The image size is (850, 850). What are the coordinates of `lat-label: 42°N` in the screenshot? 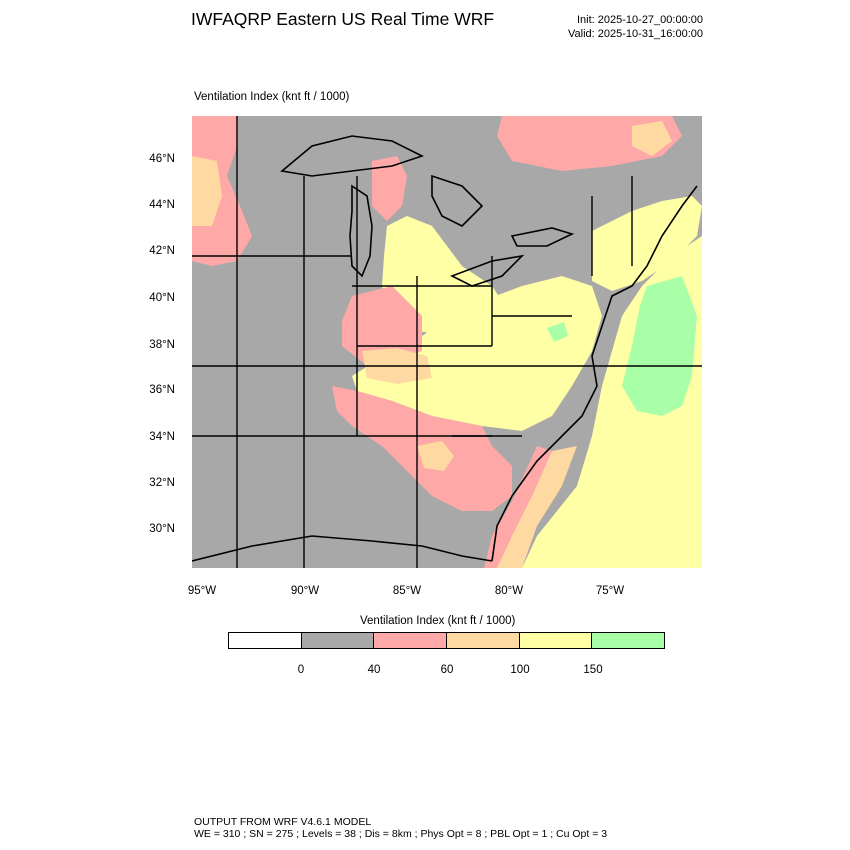 It's located at (162, 251).